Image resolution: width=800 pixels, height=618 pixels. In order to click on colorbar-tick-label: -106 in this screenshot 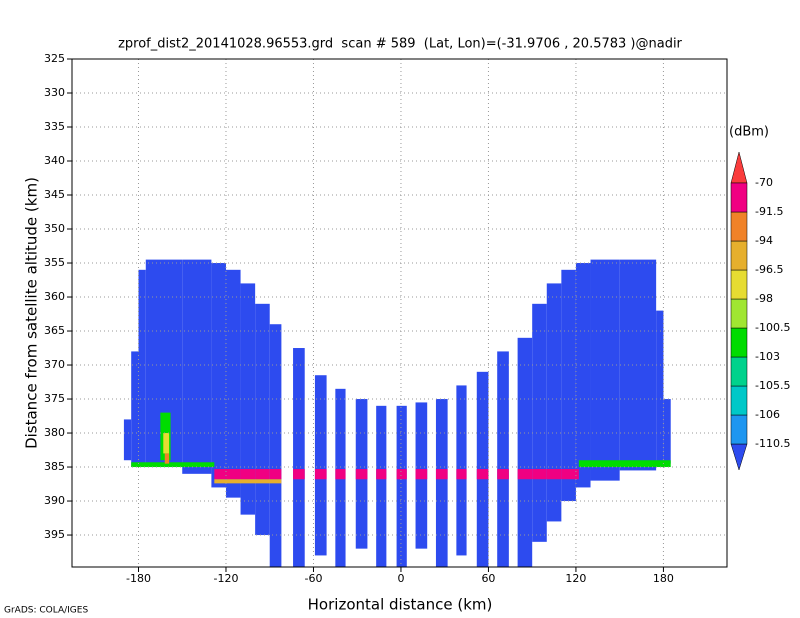, I will do `click(767, 414)`.